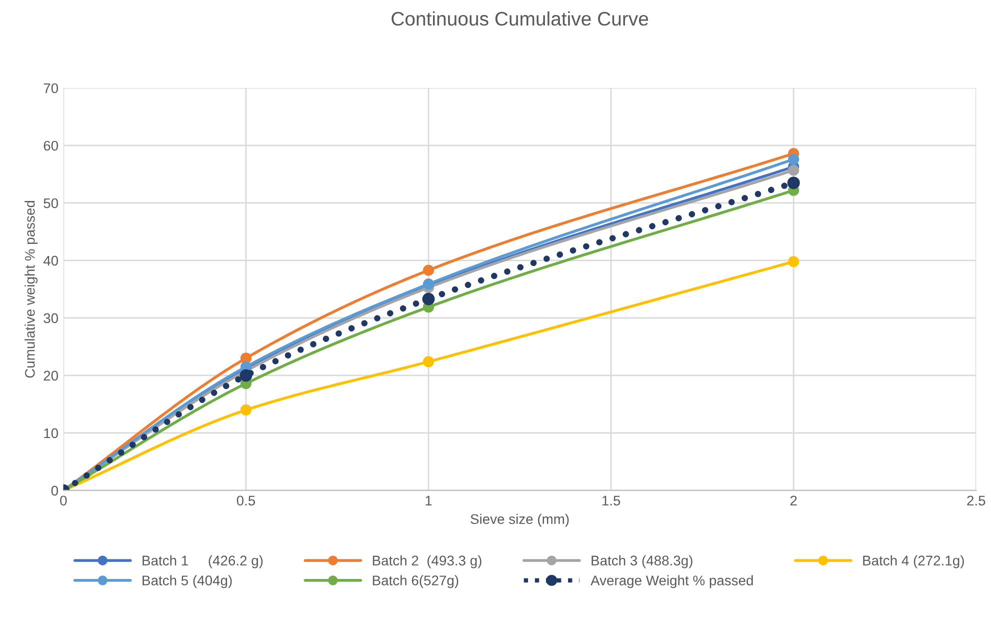 This screenshot has width=991, height=624. What do you see at coordinates (415, 581) in the screenshot?
I see `legend-label: Batch 6(527g)` at bounding box center [415, 581].